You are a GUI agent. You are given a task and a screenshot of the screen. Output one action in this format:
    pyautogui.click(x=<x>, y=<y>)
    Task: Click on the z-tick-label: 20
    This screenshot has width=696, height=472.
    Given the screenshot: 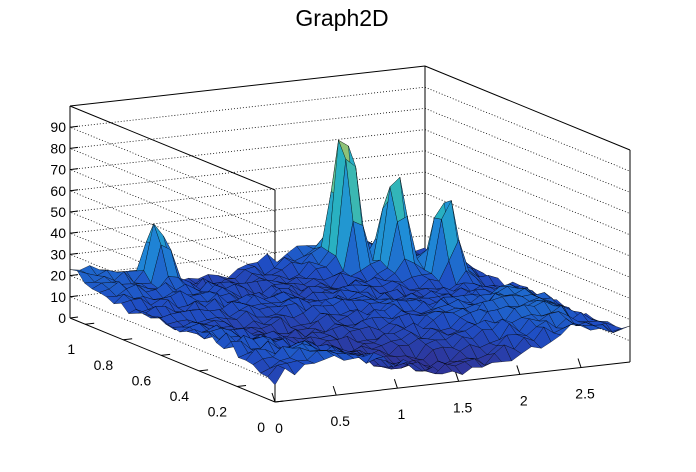 What is the action you would take?
    pyautogui.click(x=58, y=276)
    